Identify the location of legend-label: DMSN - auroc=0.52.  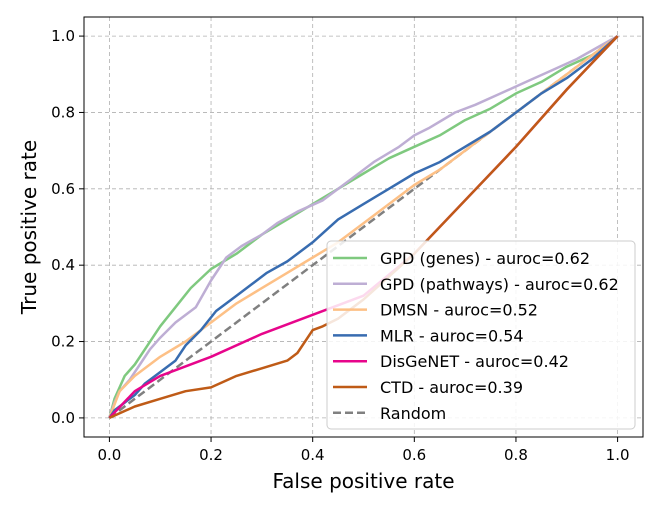
(459, 310).